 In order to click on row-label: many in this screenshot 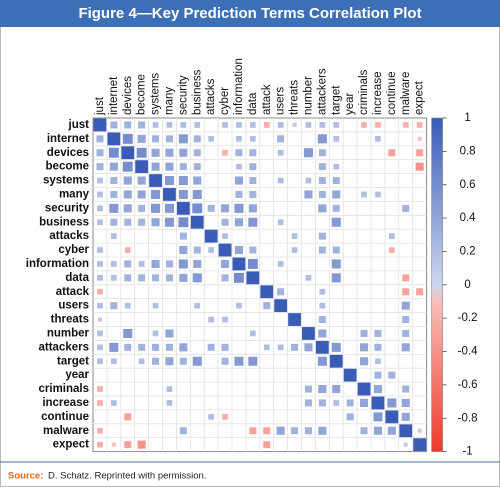, I will do `click(74, 194)`.